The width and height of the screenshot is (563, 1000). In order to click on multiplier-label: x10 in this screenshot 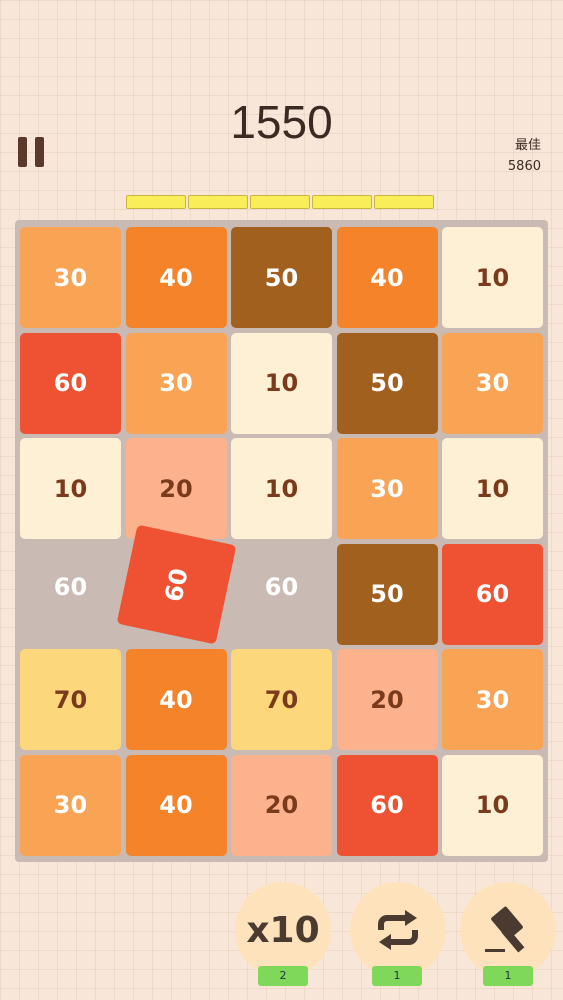, I will do `click(283, 930)`.